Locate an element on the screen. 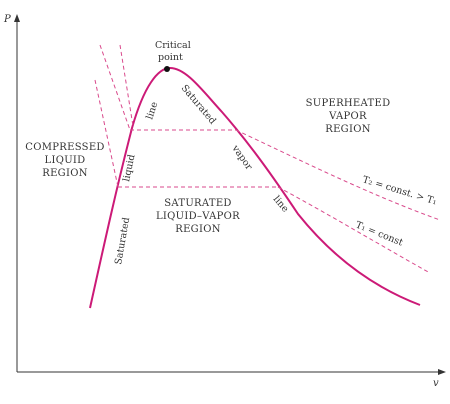 The height and width of the screenshot is (404, 450). saturated-mixture-label: SATURATED LIQUID–VAPOR REGION is located at coordinates (198, 216).